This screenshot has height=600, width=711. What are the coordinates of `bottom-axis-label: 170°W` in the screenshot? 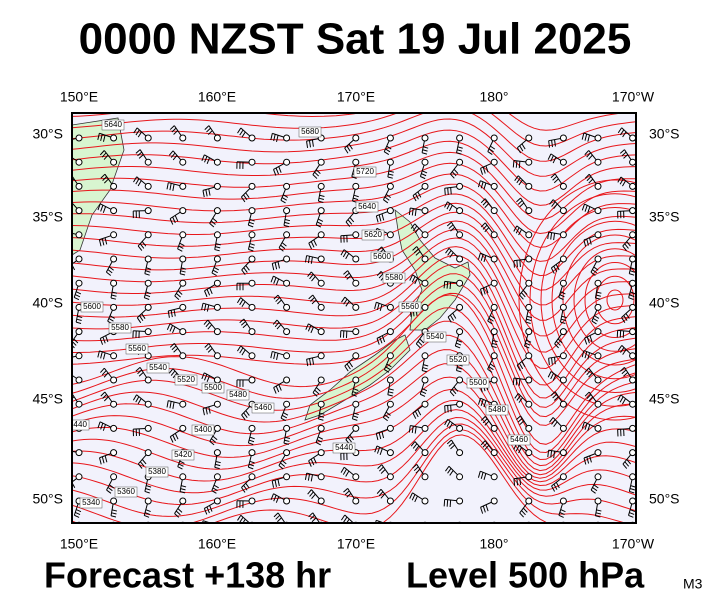 It's located at (633, 544).